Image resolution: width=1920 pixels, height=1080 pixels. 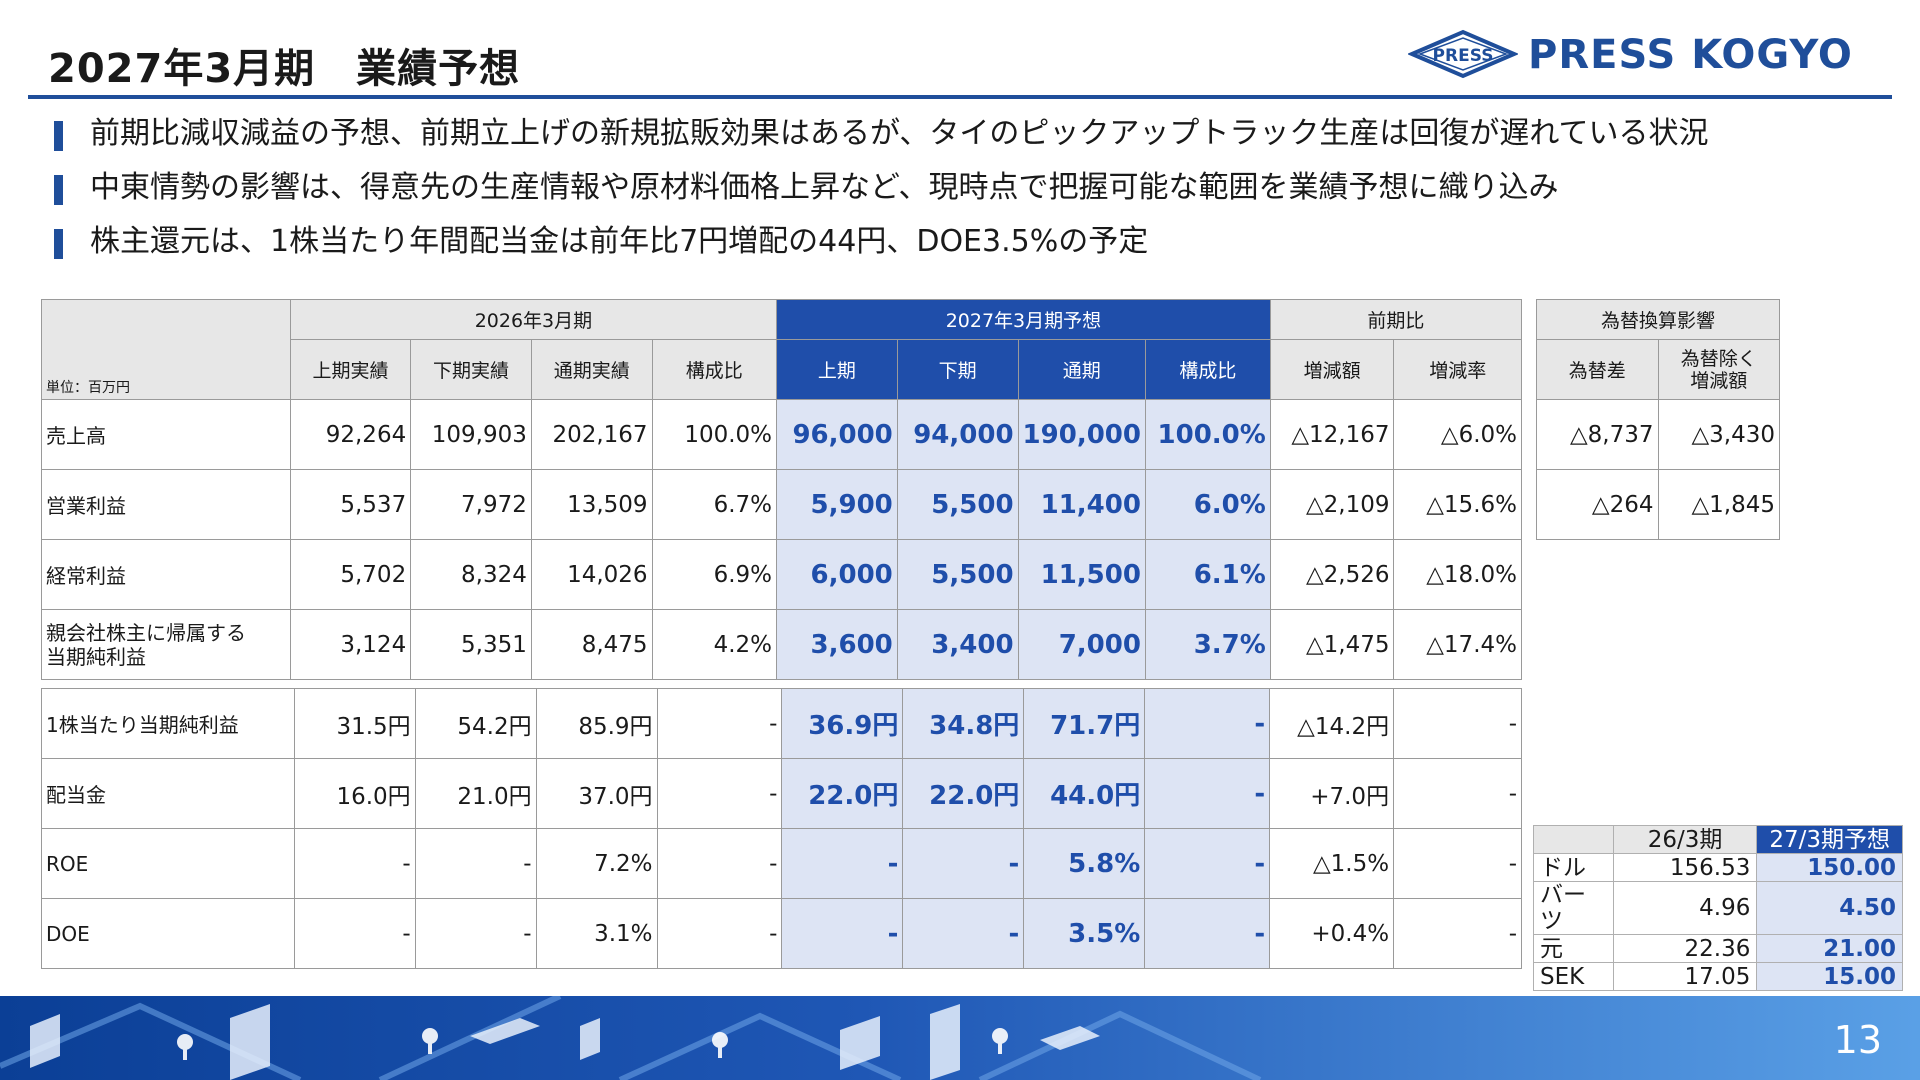 I want to click on forecast-cell: 11,500, so click(x=1081, y=574).